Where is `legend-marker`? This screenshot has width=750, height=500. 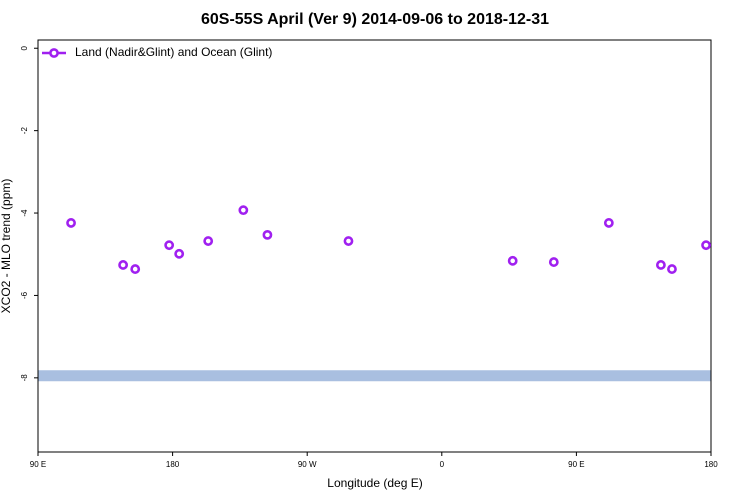 legend-marker is located at coordinates (54, 53).